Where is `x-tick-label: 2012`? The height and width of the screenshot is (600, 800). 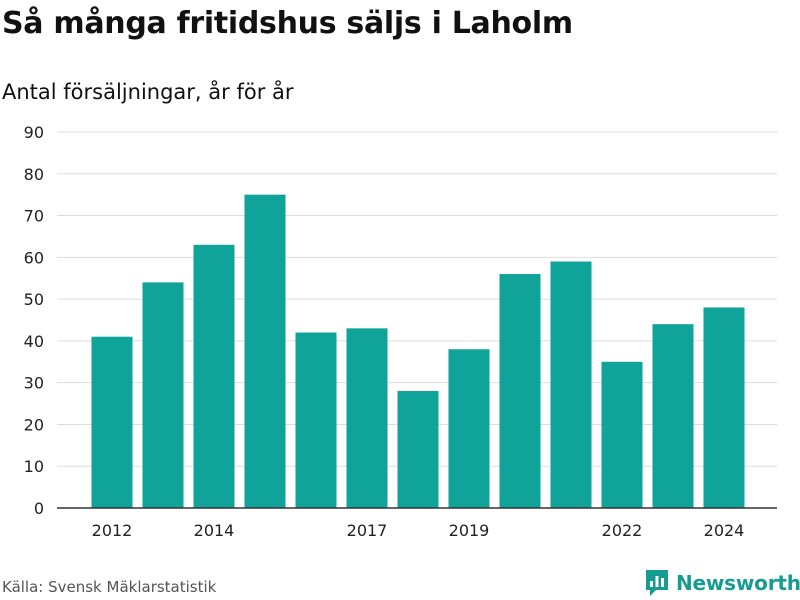
x-tick-label: 2012 is located at coordinates (112, 530).